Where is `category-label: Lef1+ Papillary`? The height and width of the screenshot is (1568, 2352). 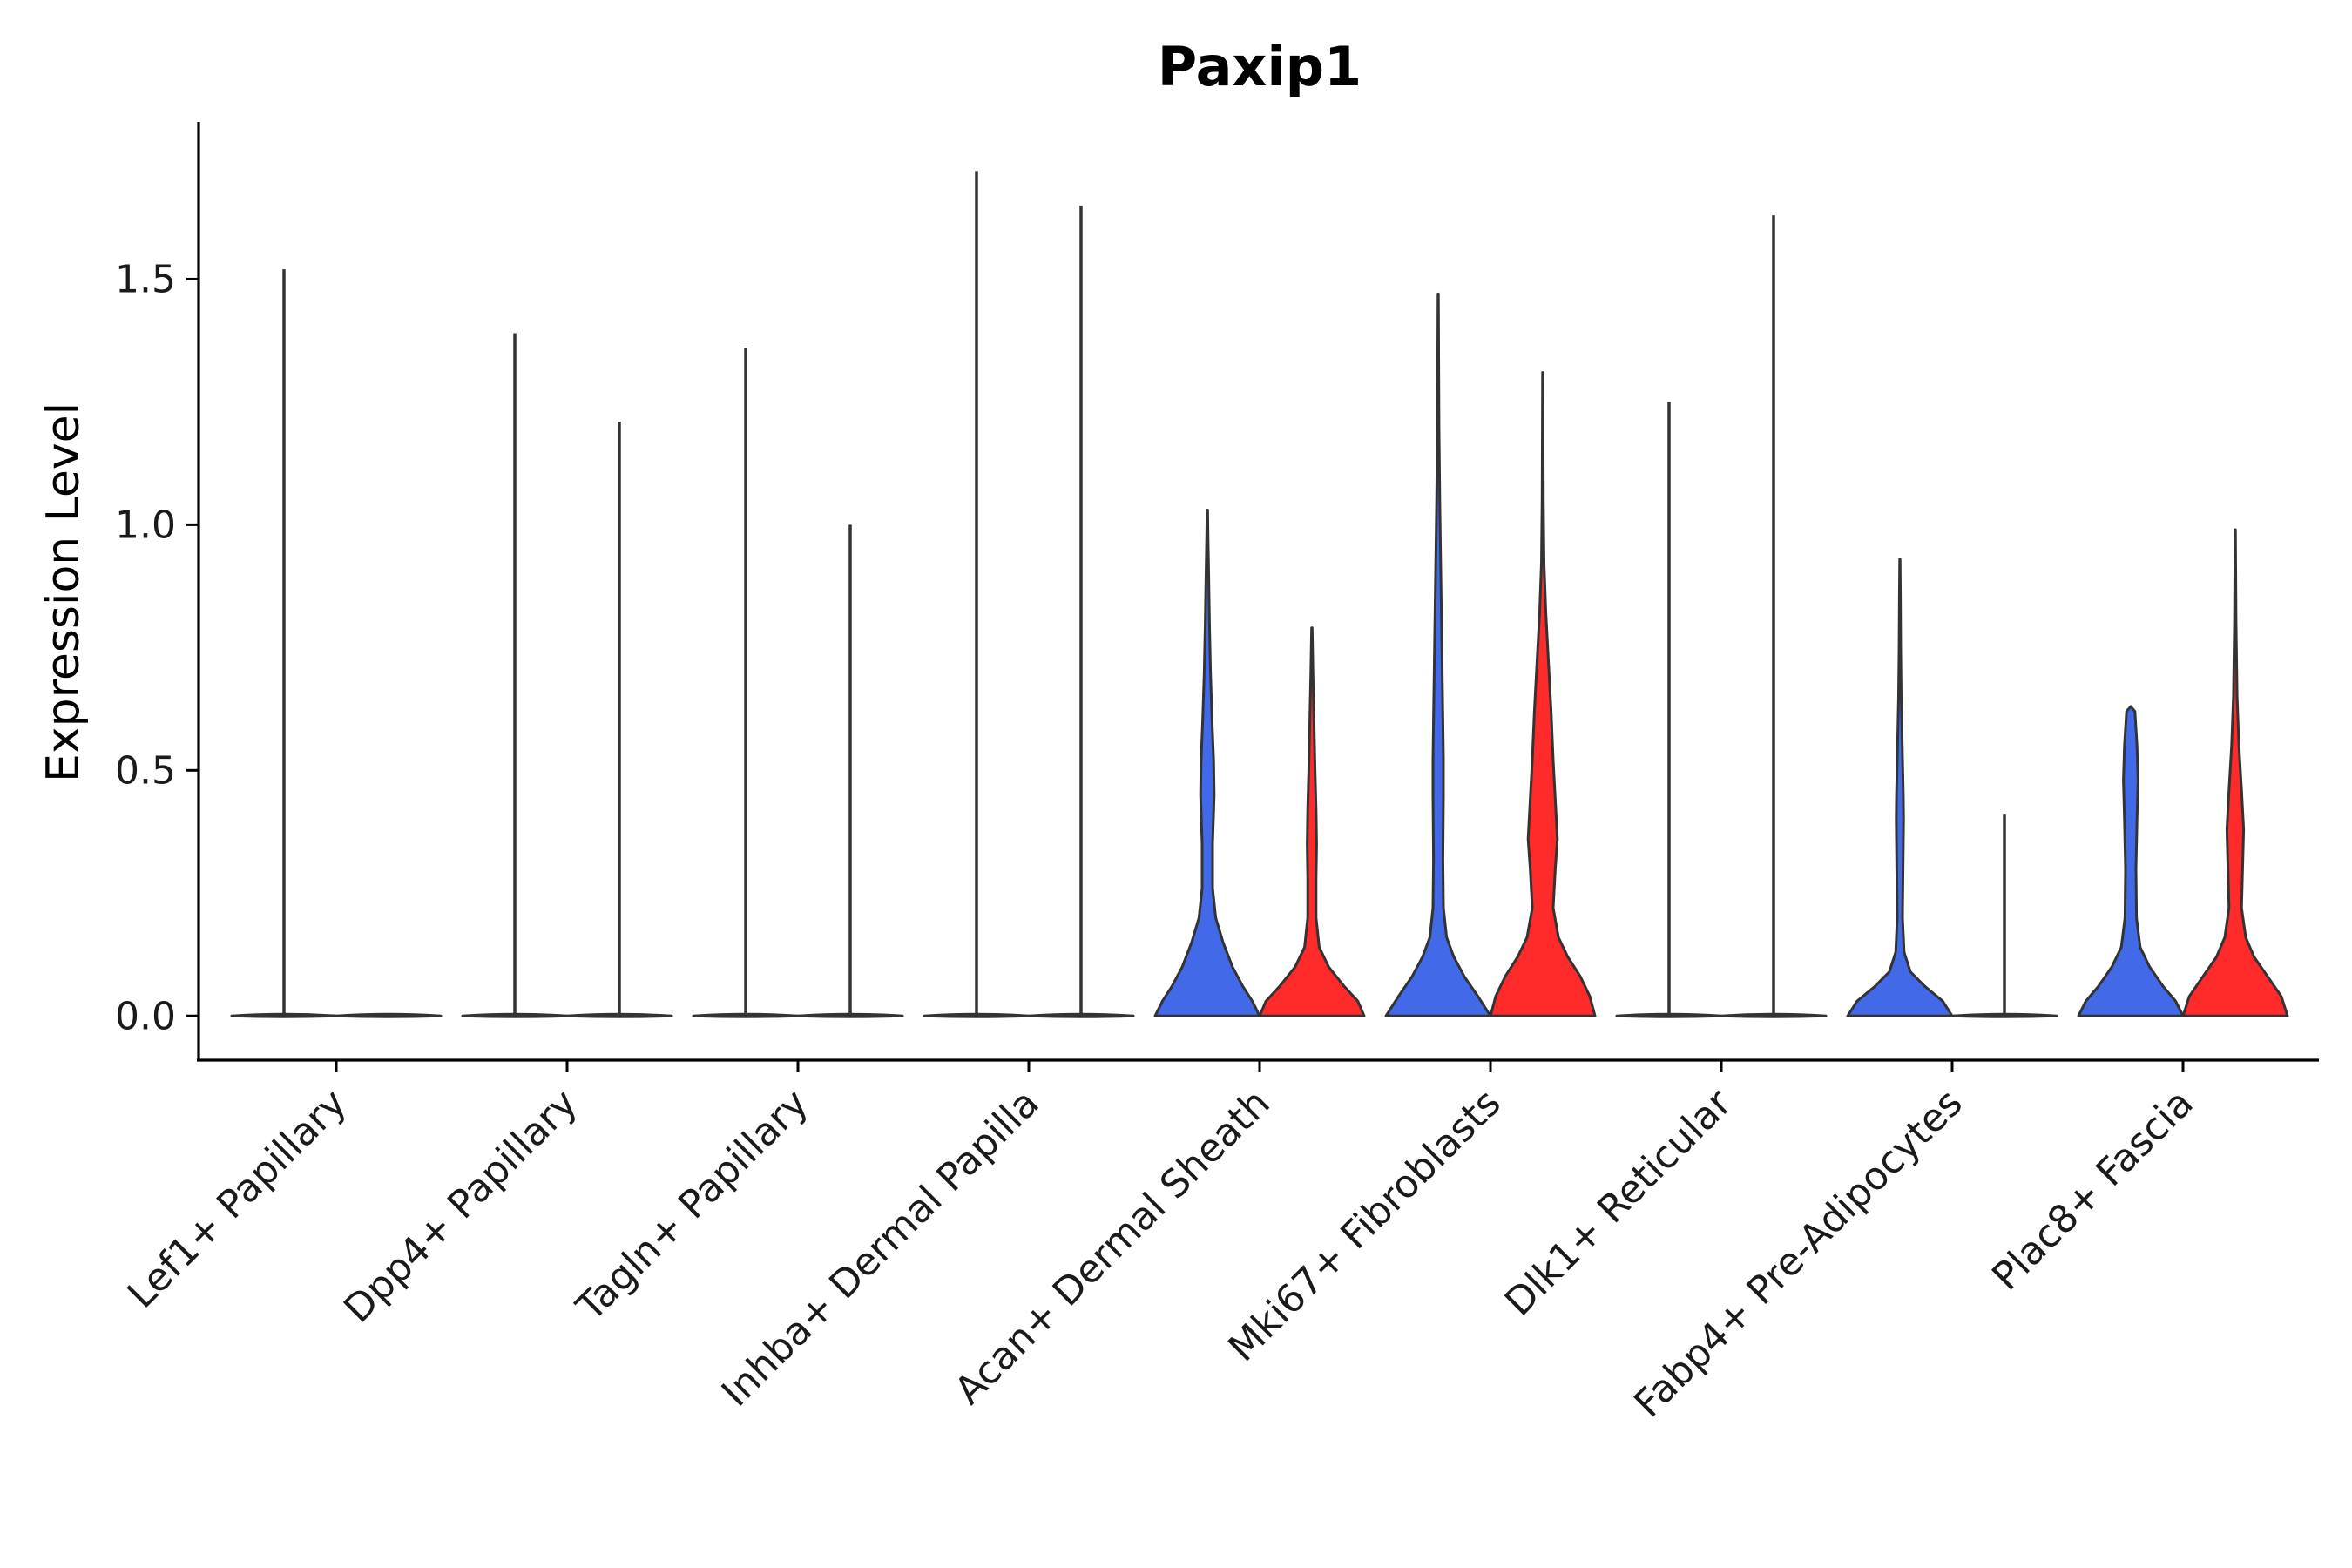
category-label: Lef1+ Papillary is located at coordinates (237, 1199).